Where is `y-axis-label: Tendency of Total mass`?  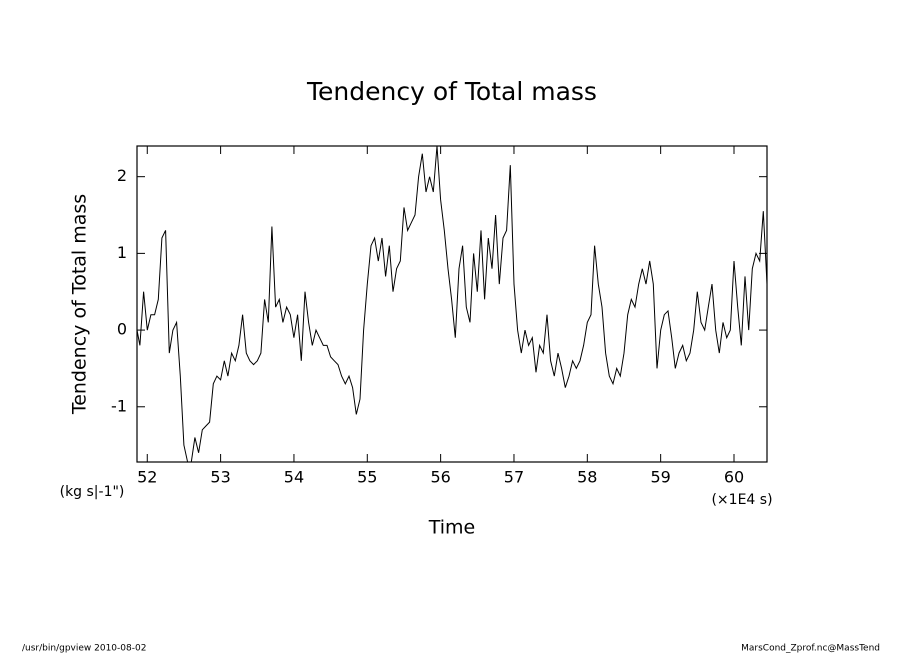 y-axis-label: Tendency of Total mass is located at coordinates (80, 304).